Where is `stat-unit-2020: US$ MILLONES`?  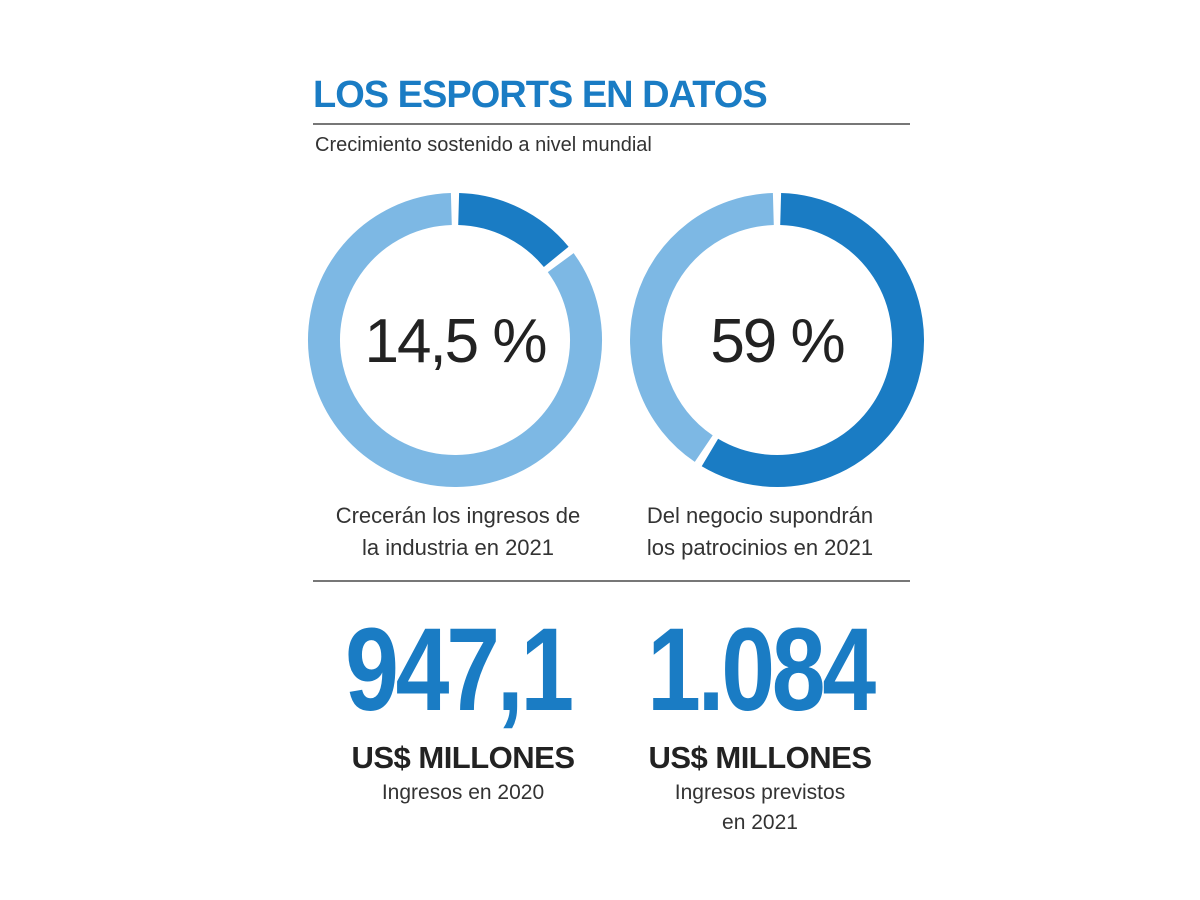
stat-unit-2020: US$ MILLONES is located at coordinates (463, 757).